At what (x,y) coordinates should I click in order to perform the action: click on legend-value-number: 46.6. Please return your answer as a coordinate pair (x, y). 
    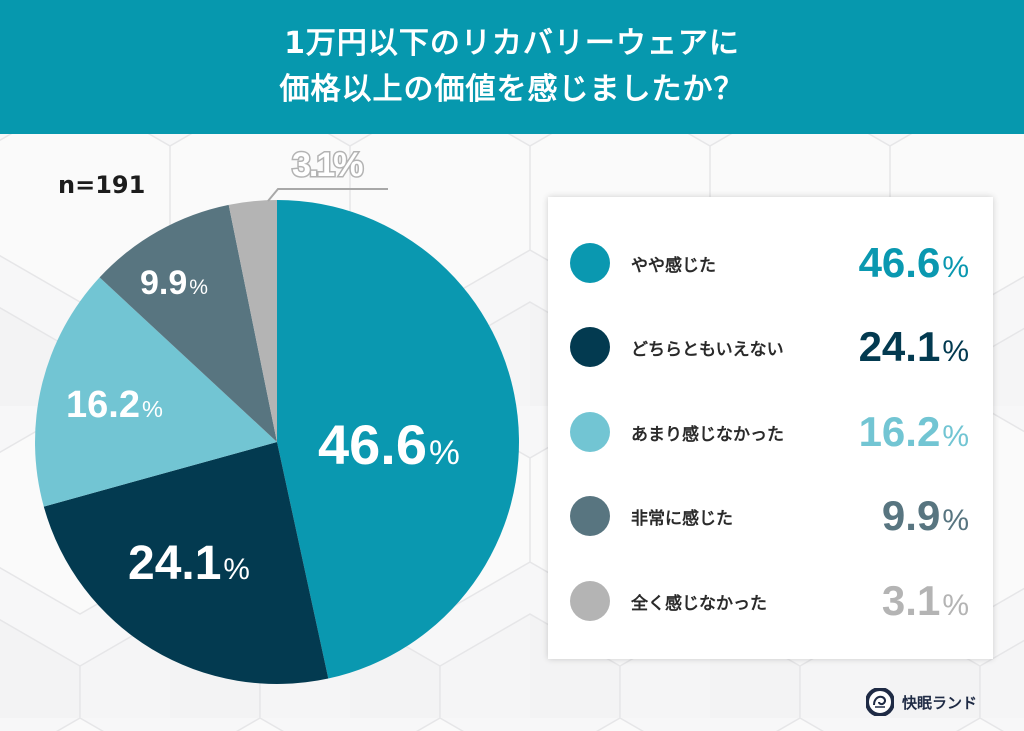
    Looking at the image, I should click on (899, 262).